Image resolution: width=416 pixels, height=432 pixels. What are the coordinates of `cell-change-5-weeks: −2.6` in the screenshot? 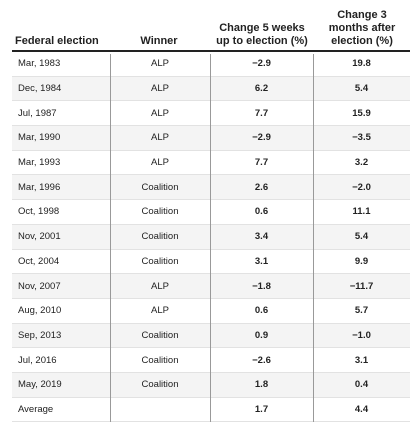 It's located at (261, 360).